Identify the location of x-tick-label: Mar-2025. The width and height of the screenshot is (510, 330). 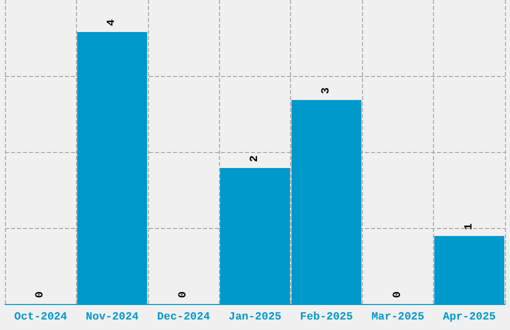
(398, 318).